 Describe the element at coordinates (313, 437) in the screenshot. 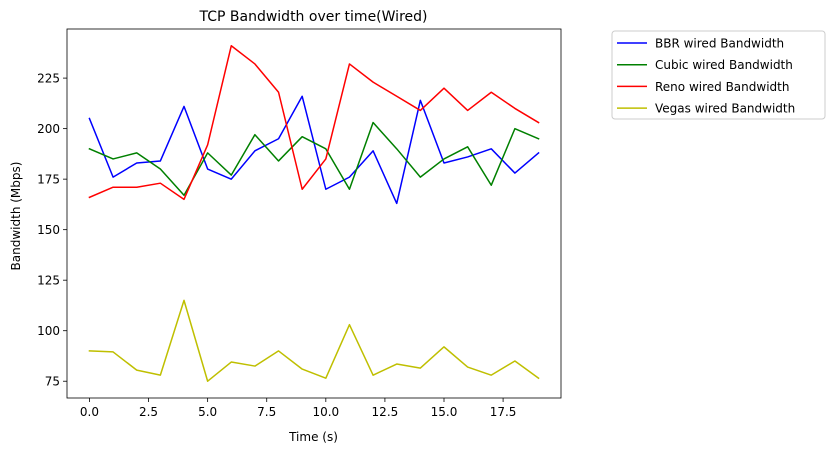

I see `x-axis-label: Time (s)` at that location.